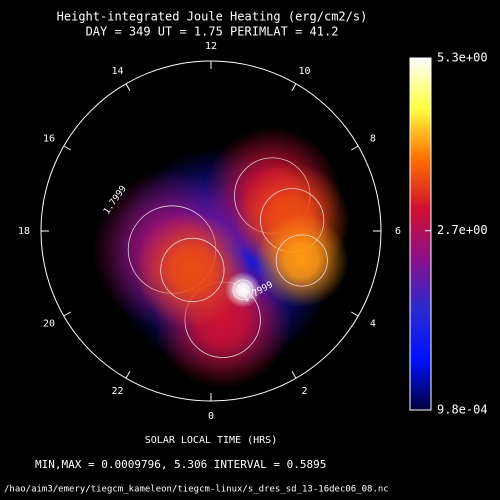 The height and width of the screenshot is (500, 500). What do you see at coordinates (211, 46) in the screenshot?
I see `hour-label: 12` at bounding box center [211, 46].